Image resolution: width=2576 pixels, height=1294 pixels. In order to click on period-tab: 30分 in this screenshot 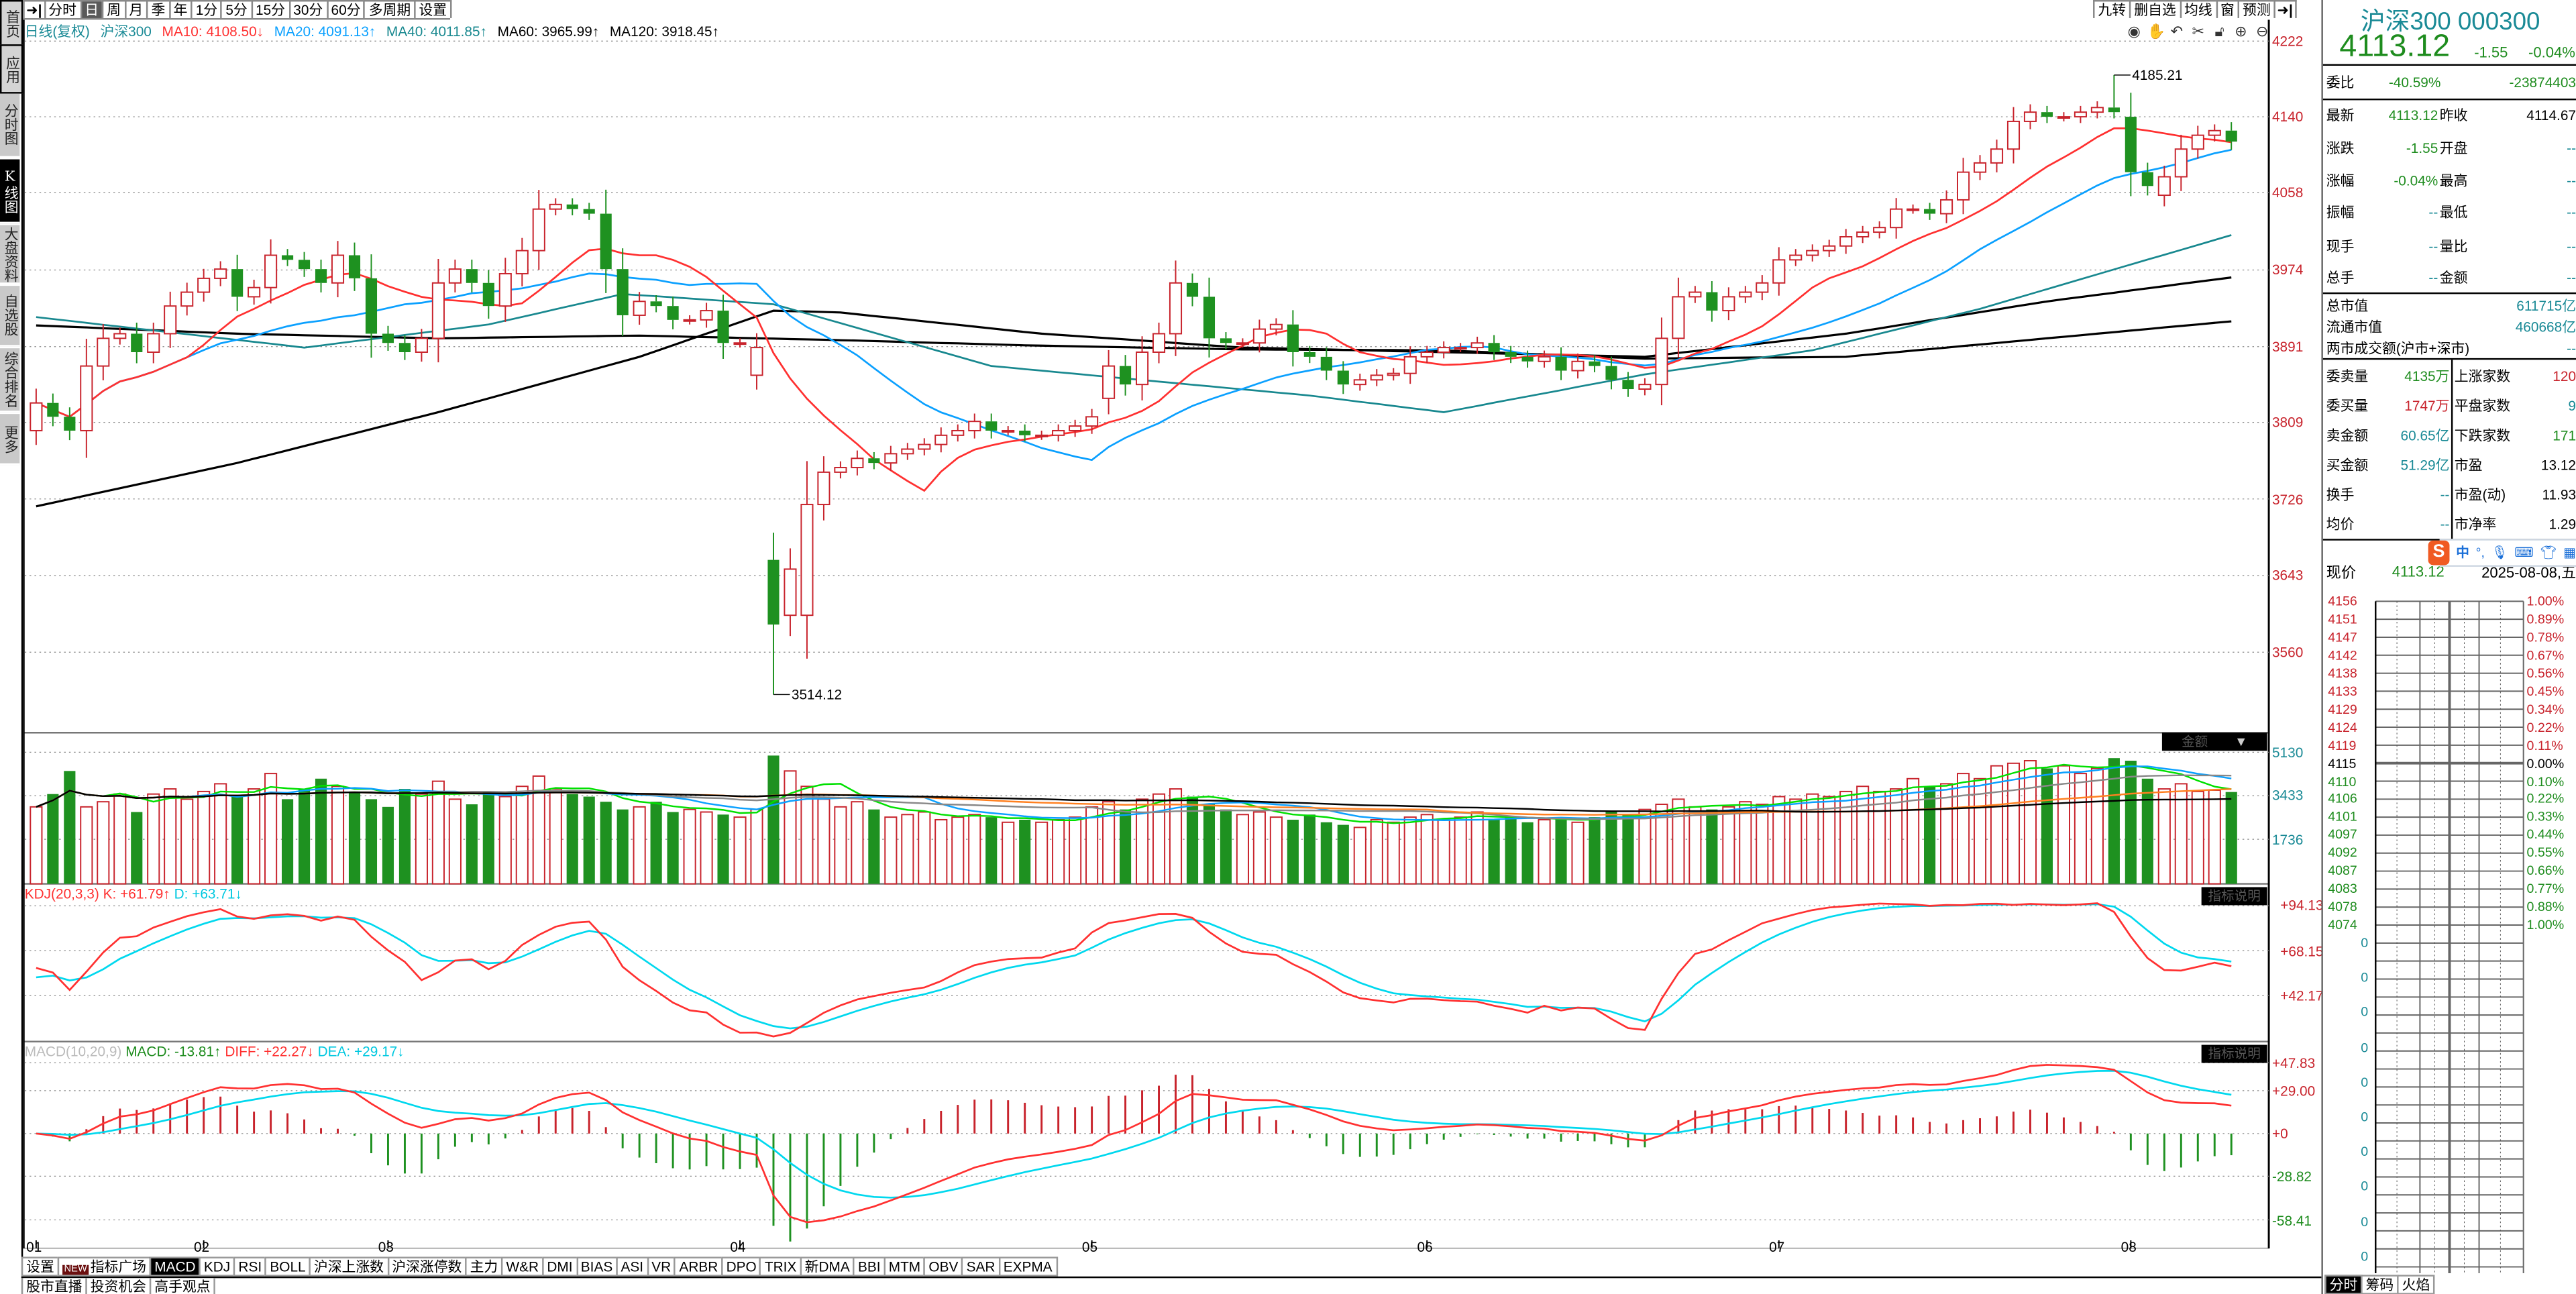, I will do `click(308, 9)`.